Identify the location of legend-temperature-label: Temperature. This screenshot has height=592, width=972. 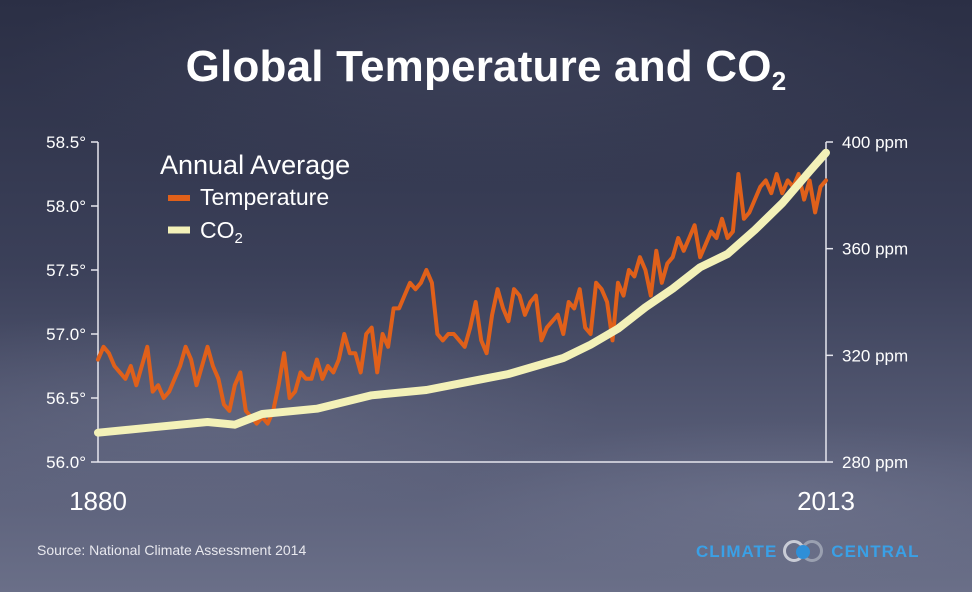
(264, 197).